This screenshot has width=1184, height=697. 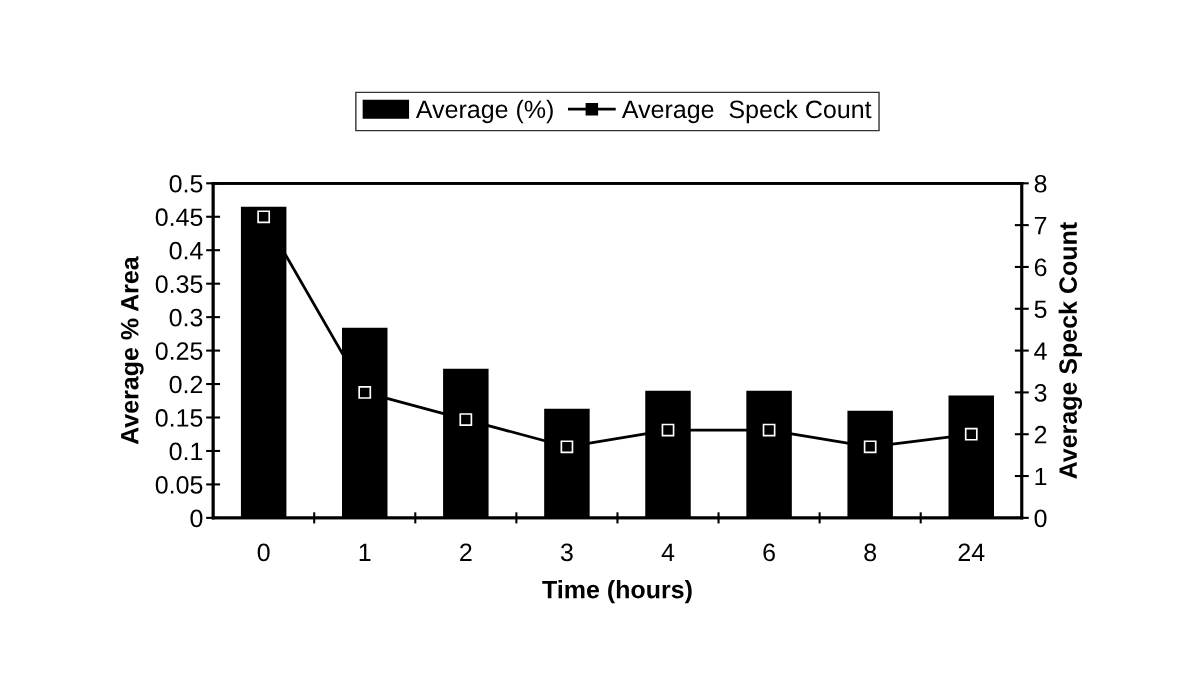 I want to click on legend-label: Average (%), so click(x=484, y=111).